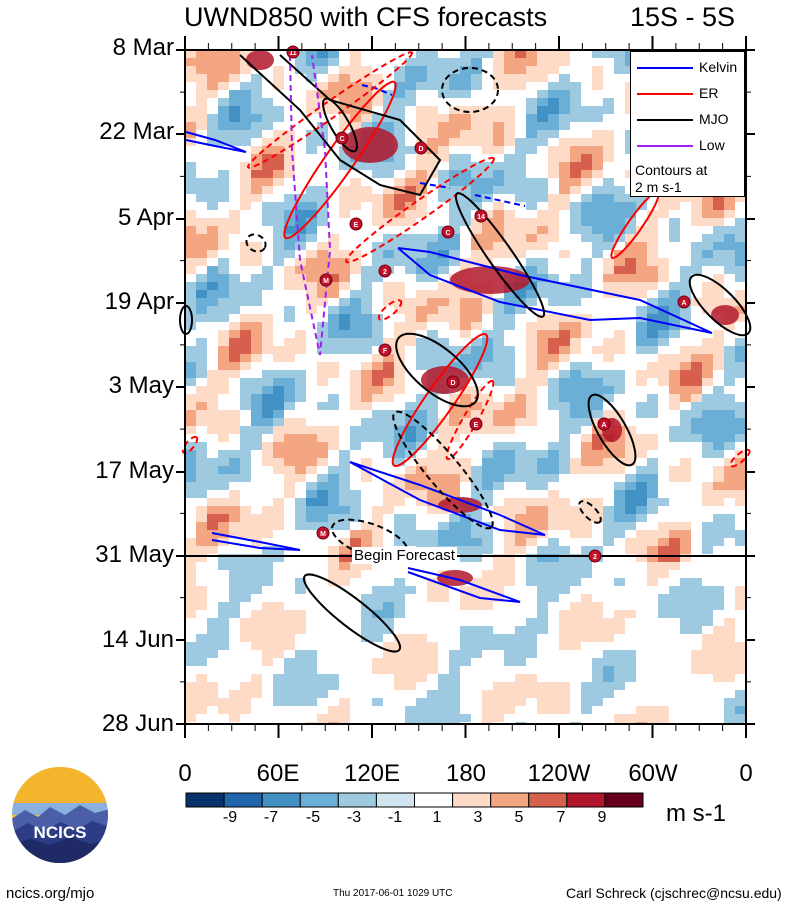  What do you see at coordinates (50, 893) in the screenshot?
I see `footer-url: ncics.org/mjo` at bounding box center [50, 893].